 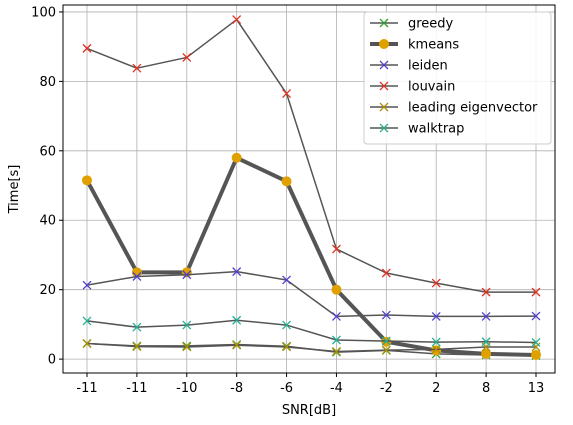 I want to click on y-tick-label: 80, so click(x=47, y=82).